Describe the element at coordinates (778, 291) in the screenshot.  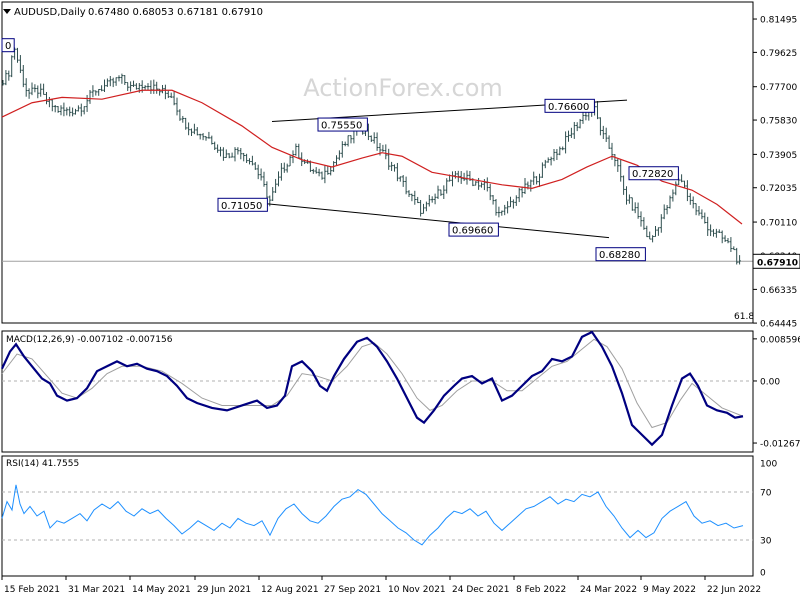
I see `y-tick-label: 0.66335` at that location.